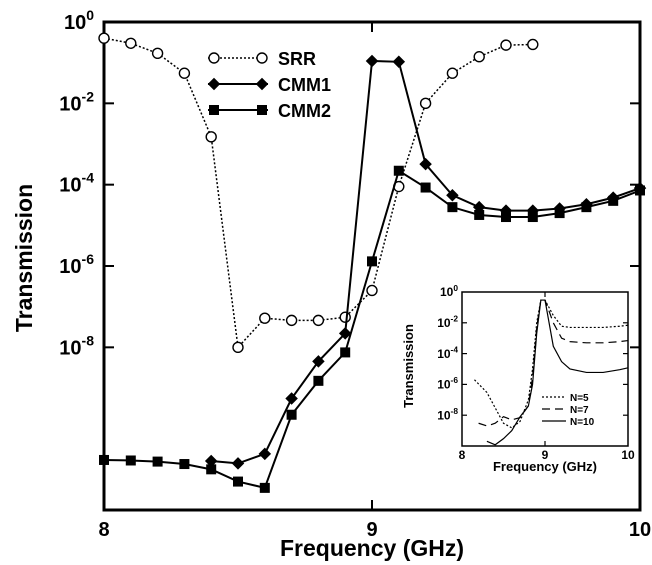  I want to click on main-y-axis-title: Transmission, so click(24, 258).